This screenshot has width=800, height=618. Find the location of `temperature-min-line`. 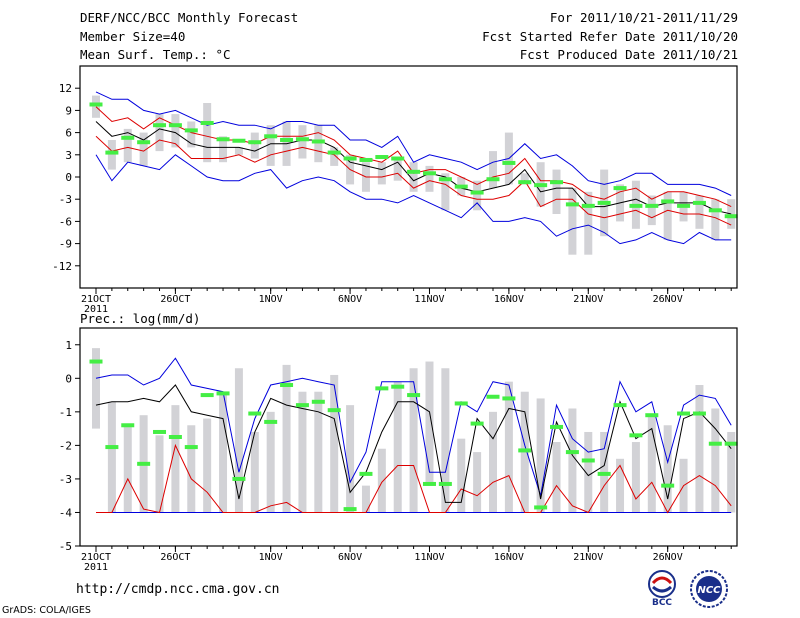

temperature-min-line is located at coordinates (413, 199).